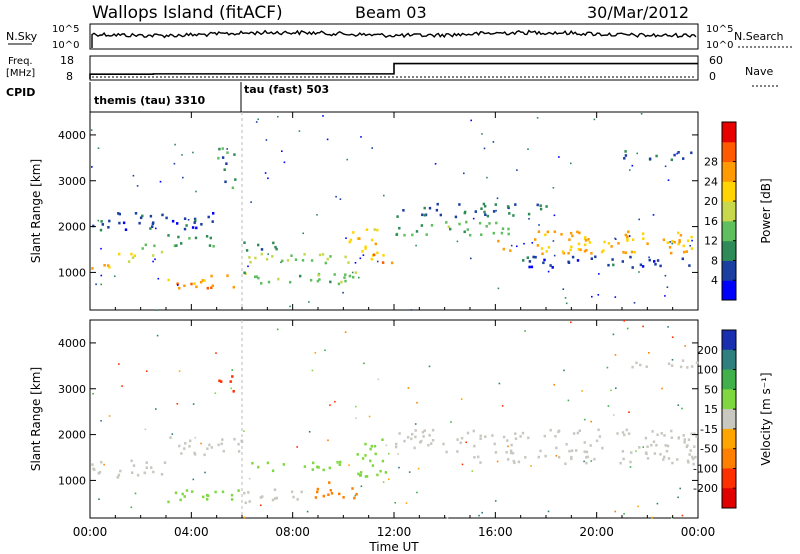 This screenshot has width=800, height=554. Describe the element at coordinates (72, 272) in the screenshot. I see `y-tick-label: 1000` at that location.